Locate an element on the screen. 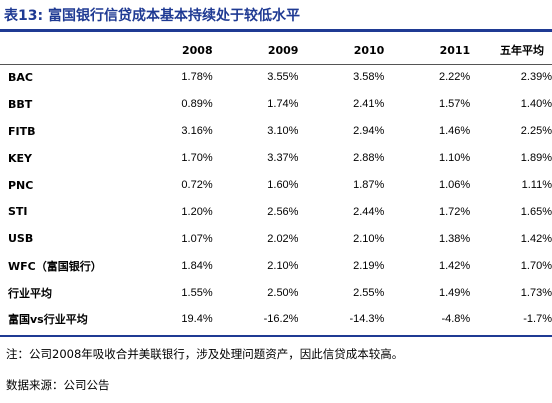 The height and width of the screenshot is (403, 552). table-row: STI 1.20% 2.56% 2.44% 1.72% 1.65% is located at coordinates (276, 211).